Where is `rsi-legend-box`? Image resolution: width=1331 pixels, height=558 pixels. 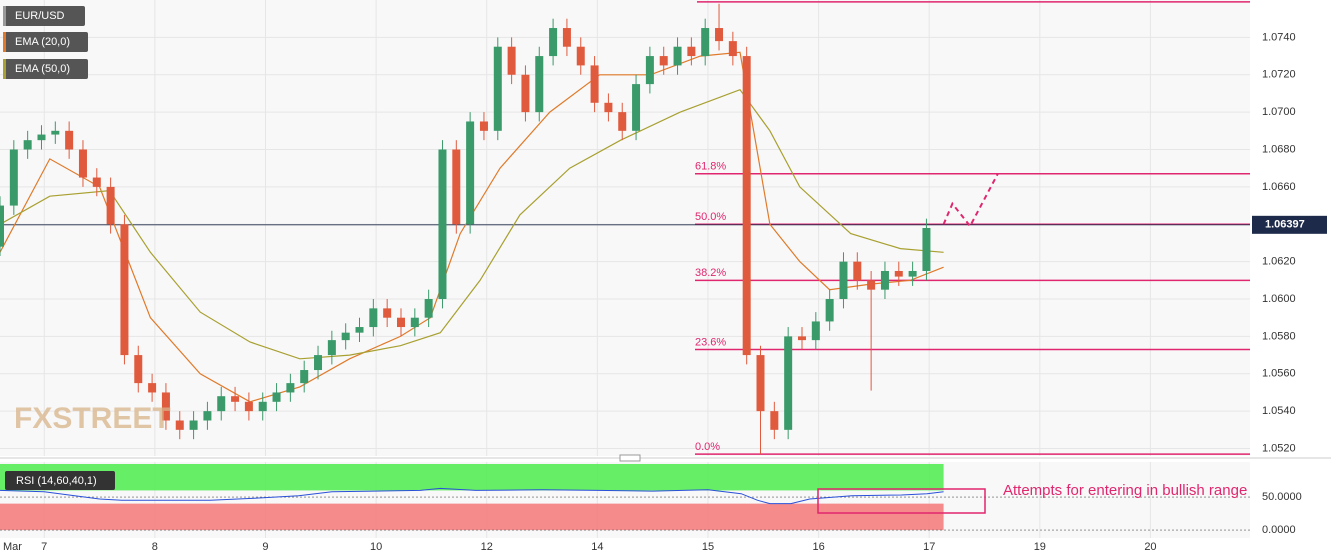
rsi-legend-box is located at coordinates (60, 480).